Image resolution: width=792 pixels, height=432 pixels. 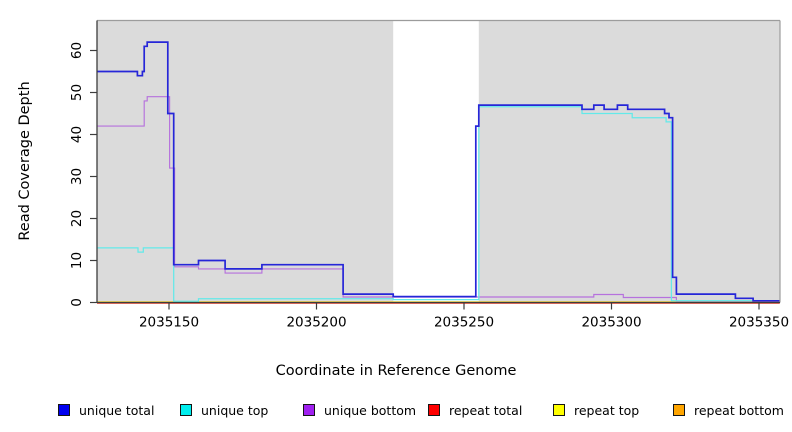 I want to click on y-tick-label: 60, so click(x=77, y=50).